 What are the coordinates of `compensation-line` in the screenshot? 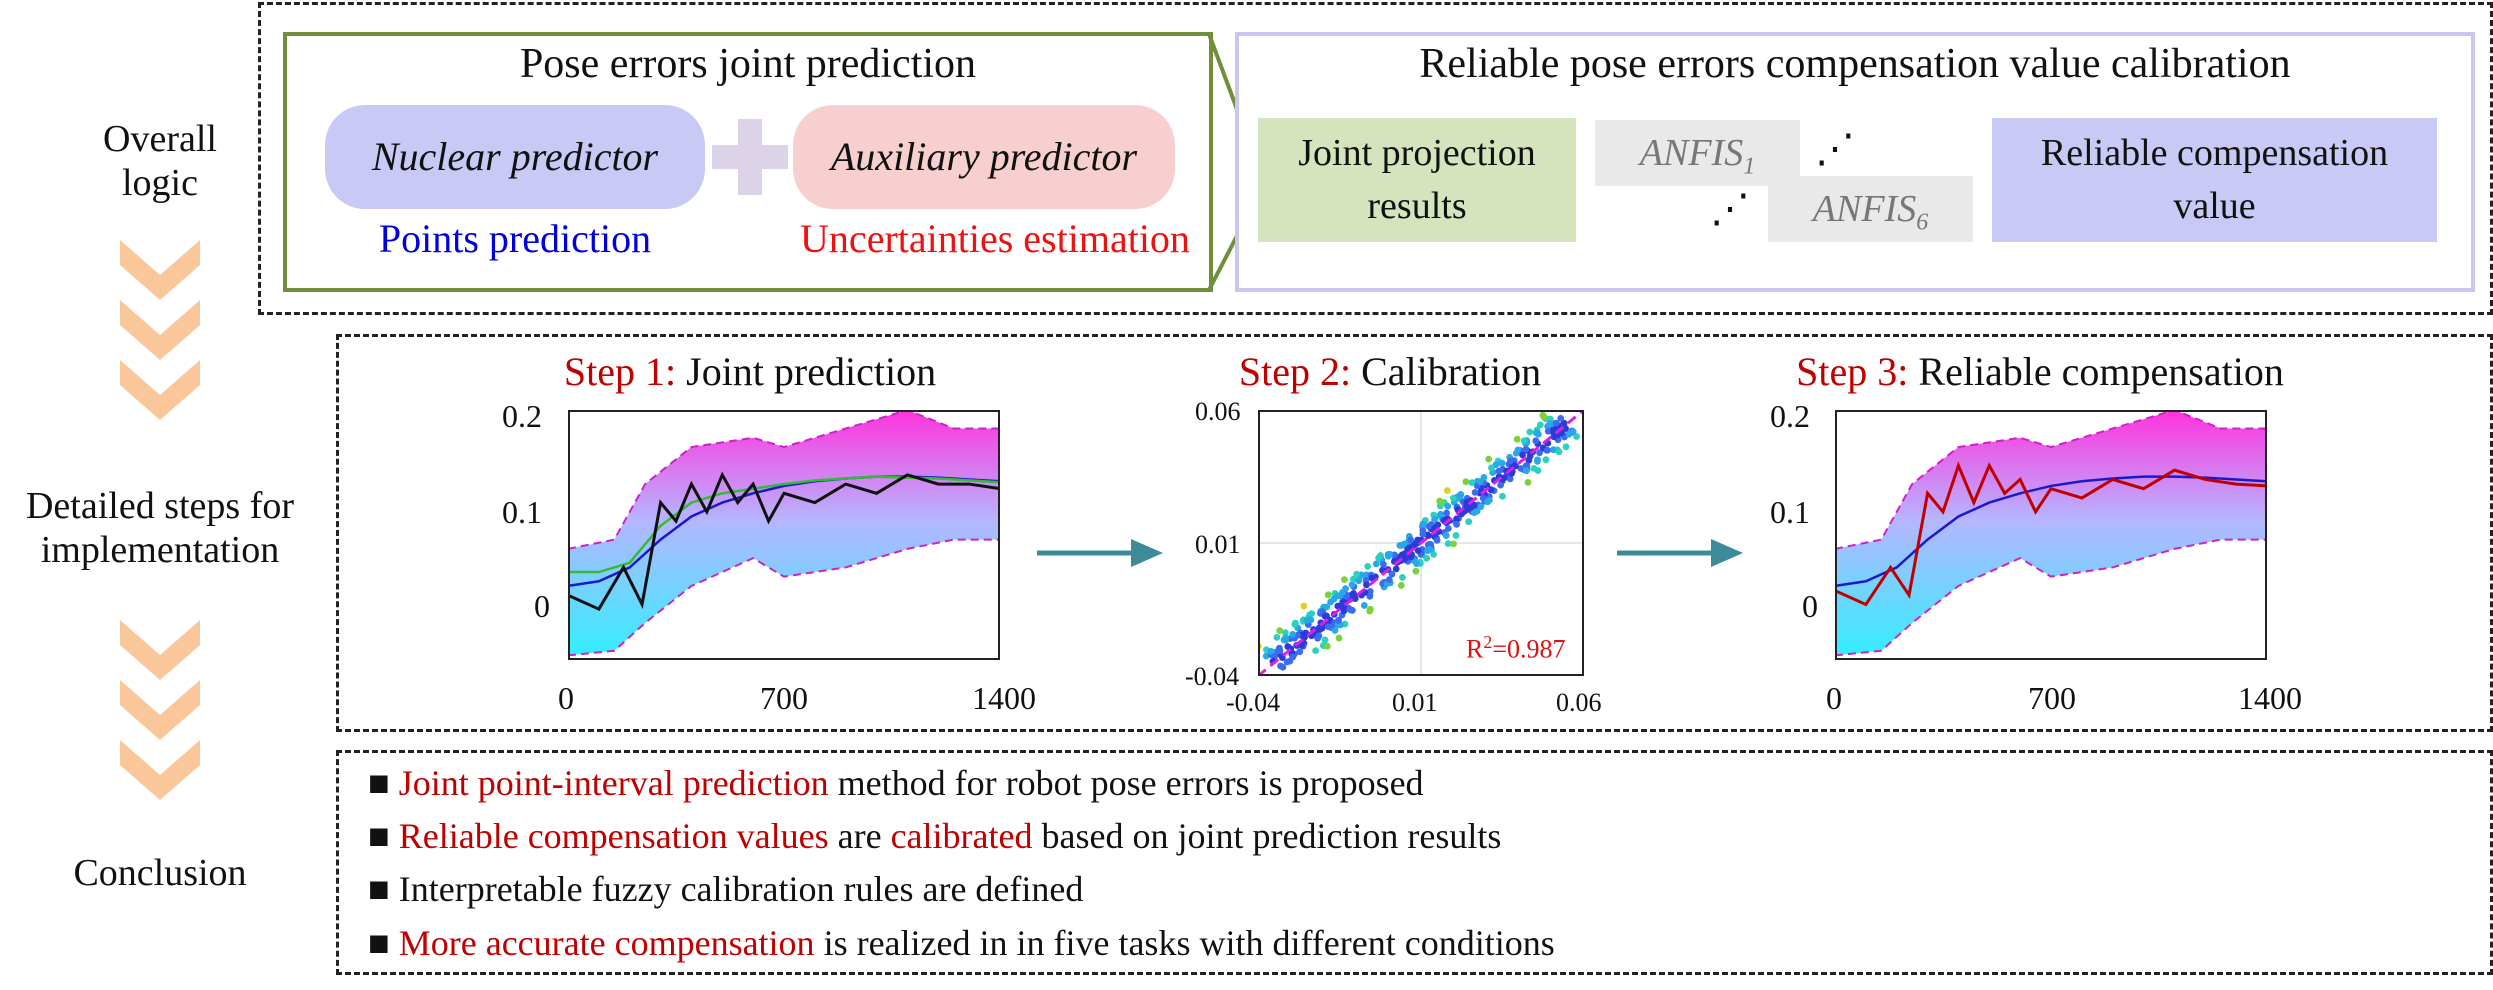 It's located at (2051, 534).